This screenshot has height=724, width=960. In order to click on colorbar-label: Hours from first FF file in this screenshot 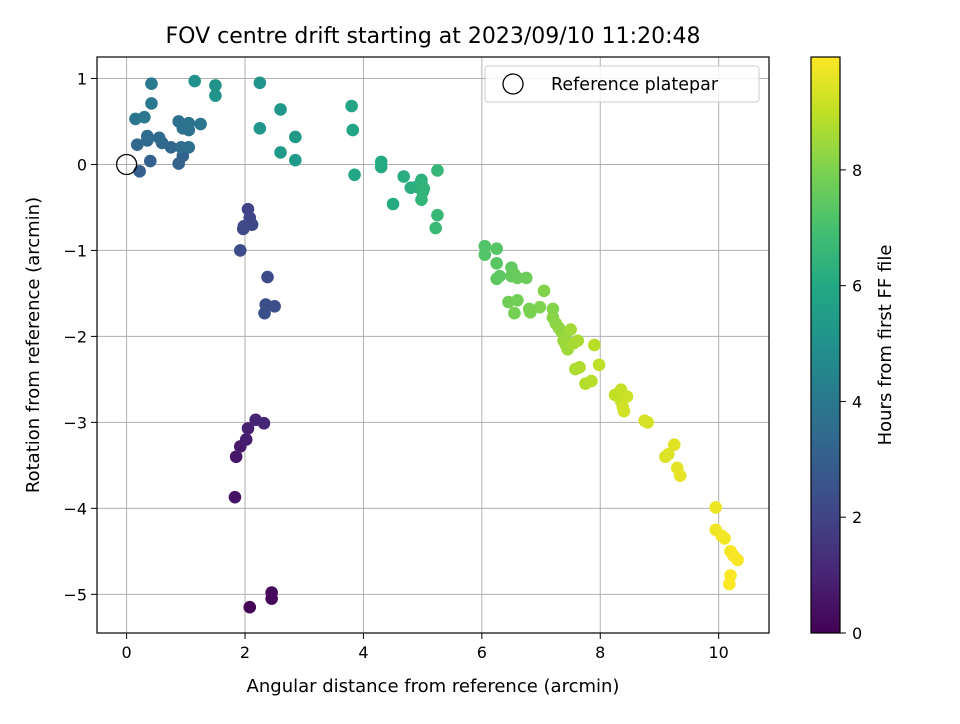, I will do `click(885, 345)`.